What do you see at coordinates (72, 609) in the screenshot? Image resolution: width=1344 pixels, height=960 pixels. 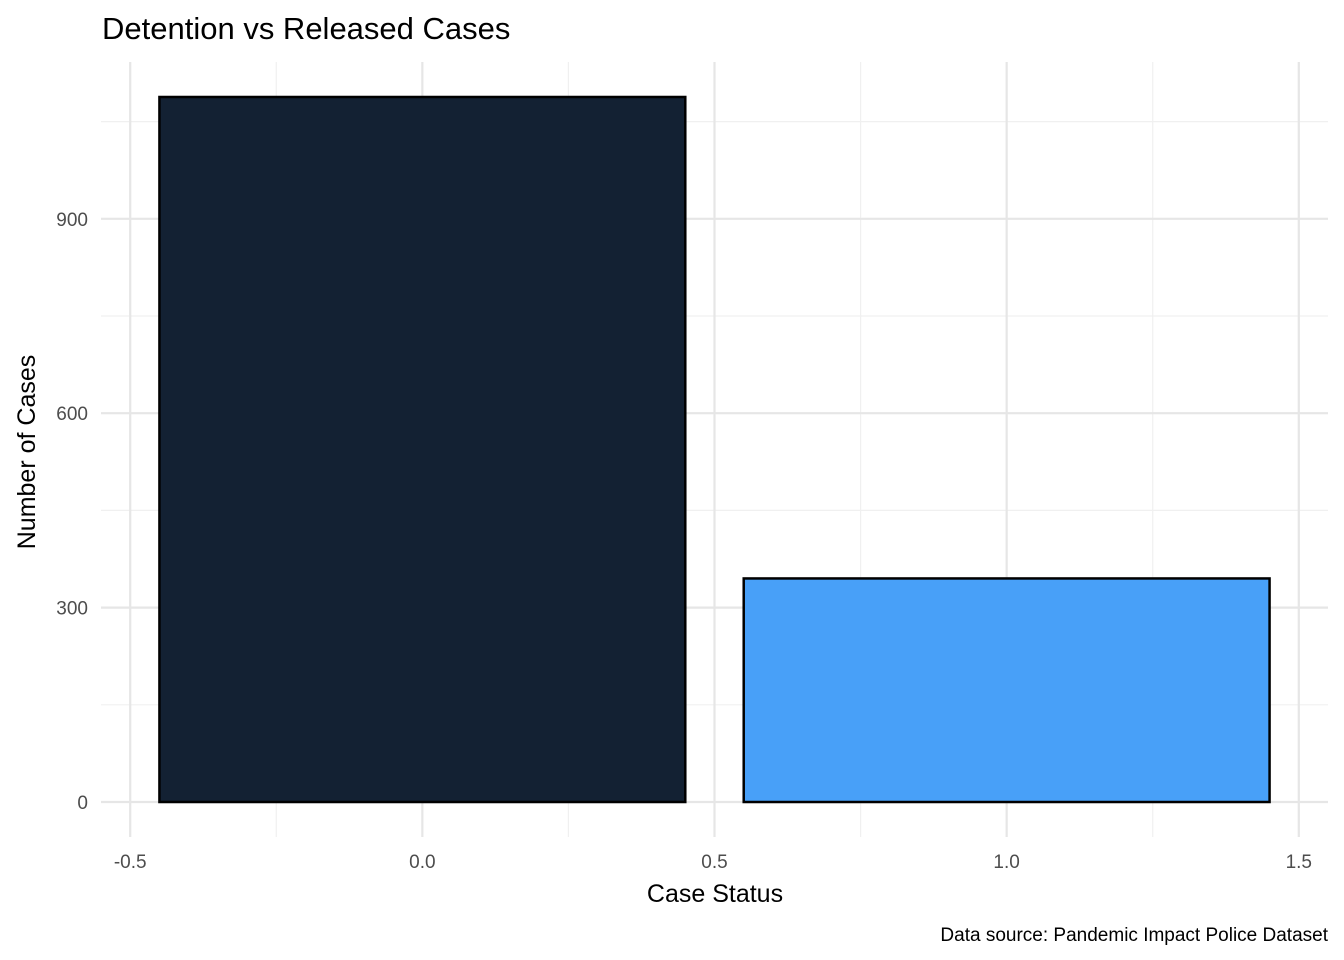 I see `y-tick-label: 300` at bounding box center [72, 609].